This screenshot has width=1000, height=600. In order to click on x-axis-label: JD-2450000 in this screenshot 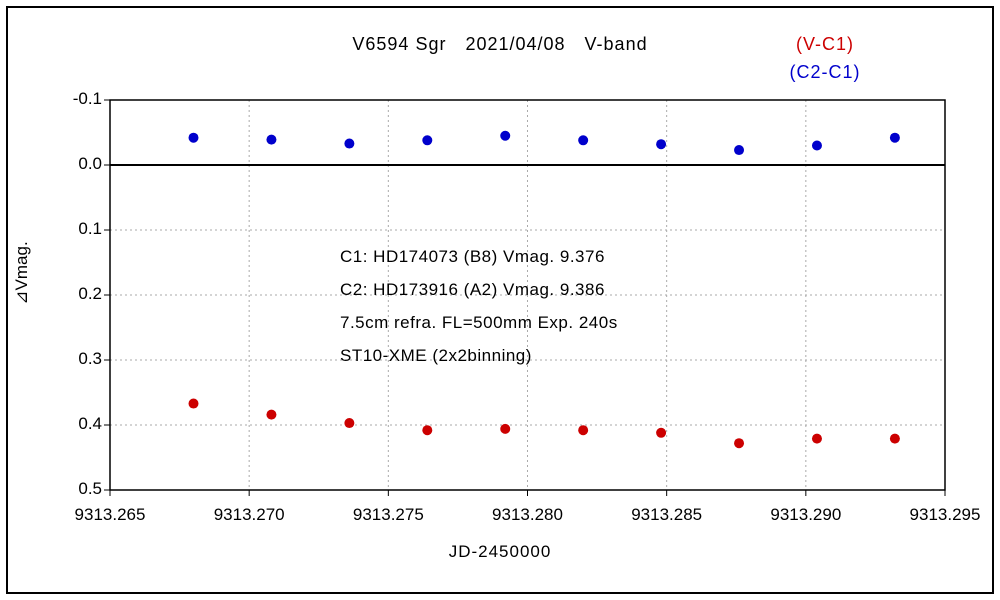, I will do `click(500, 551)`.